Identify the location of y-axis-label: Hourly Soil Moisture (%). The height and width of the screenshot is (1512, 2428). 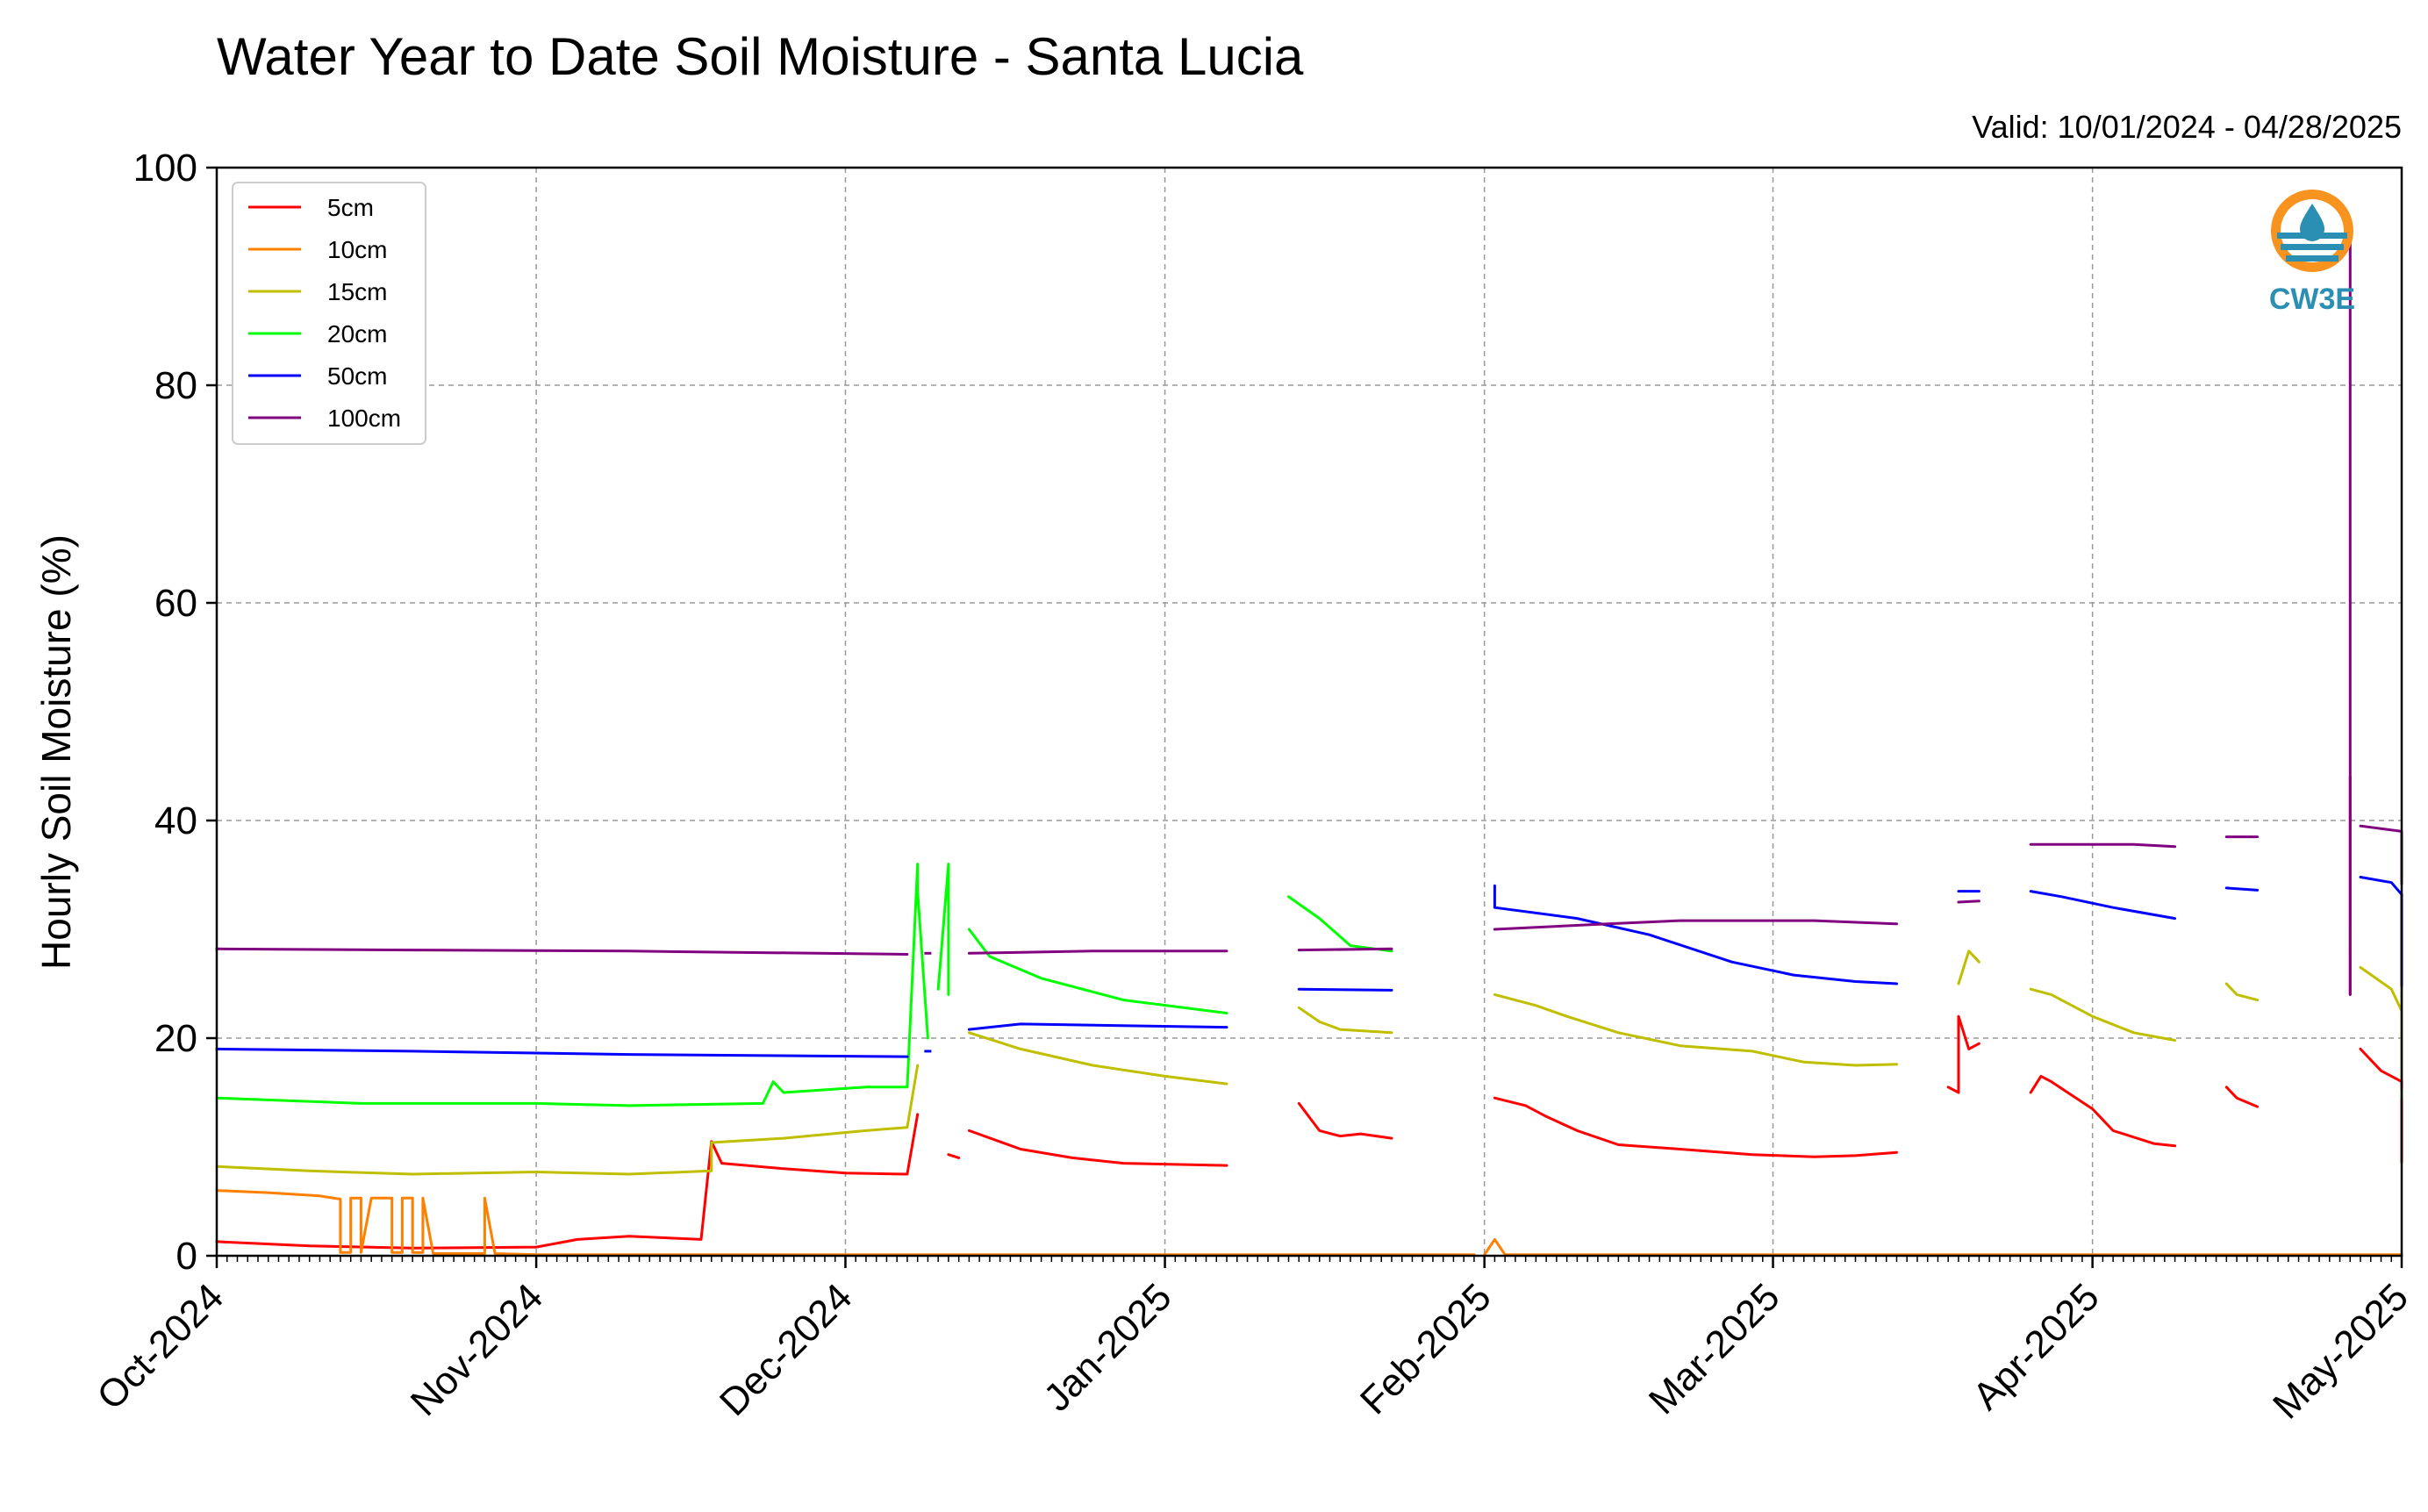
(56, 752).